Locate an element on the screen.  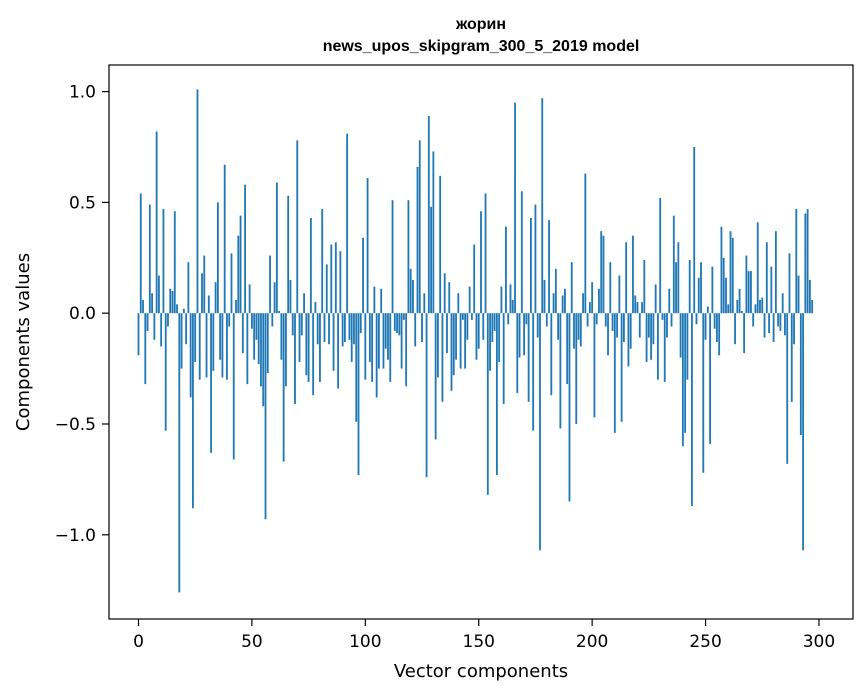
y-tick-label-1: 0.5 is located at coordinates (82, 203).